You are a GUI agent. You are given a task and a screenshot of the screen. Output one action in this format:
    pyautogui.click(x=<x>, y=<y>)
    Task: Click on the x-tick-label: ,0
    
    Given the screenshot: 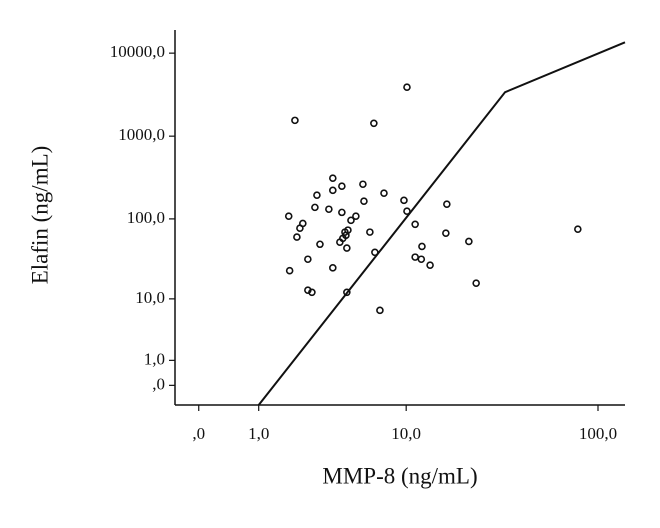 What is the action you would take?
    pyautogui.click(x=198, y=433)
    